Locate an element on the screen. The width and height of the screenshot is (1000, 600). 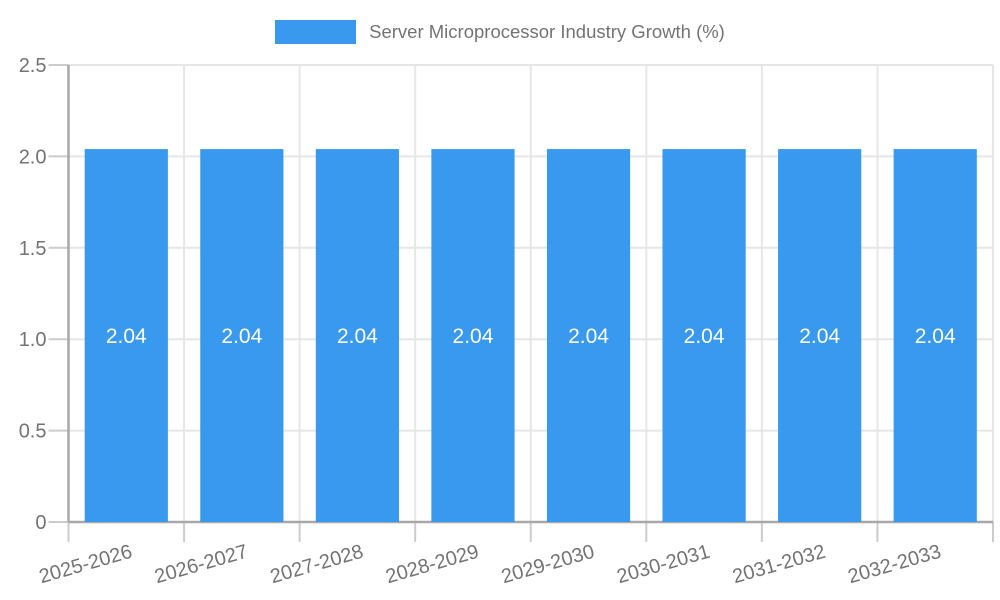
y-axis-tick-label: 1.0 is located at coordinates (33, 340).